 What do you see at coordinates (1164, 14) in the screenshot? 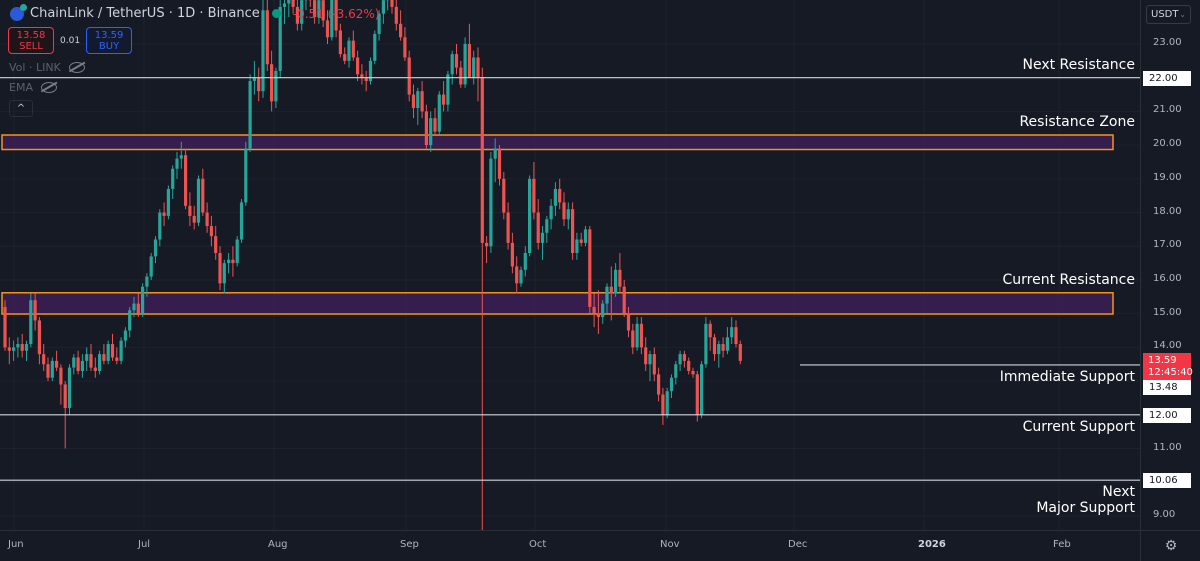
I see `currency-label: USDT` at bounding box center [1164, 14].